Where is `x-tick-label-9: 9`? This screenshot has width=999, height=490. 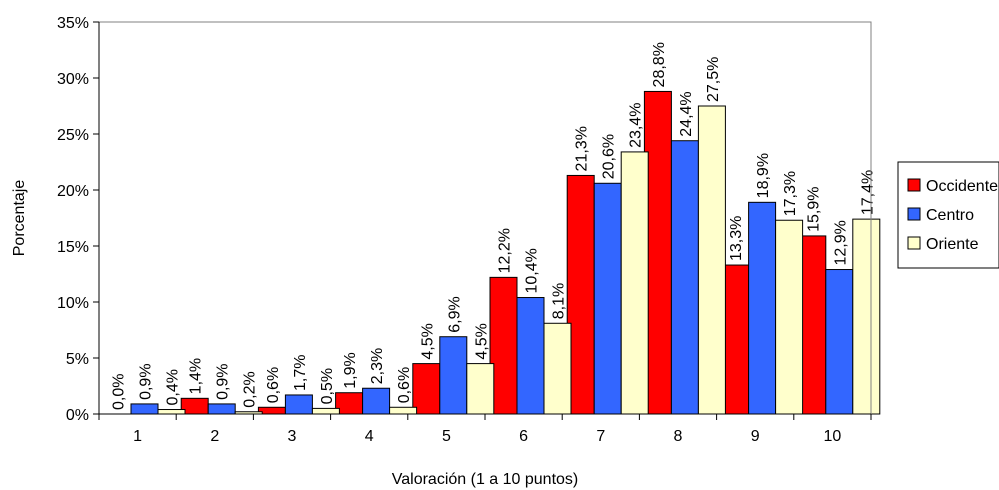 x-tick-label-9: 9 is located at coordinates (755, 436).